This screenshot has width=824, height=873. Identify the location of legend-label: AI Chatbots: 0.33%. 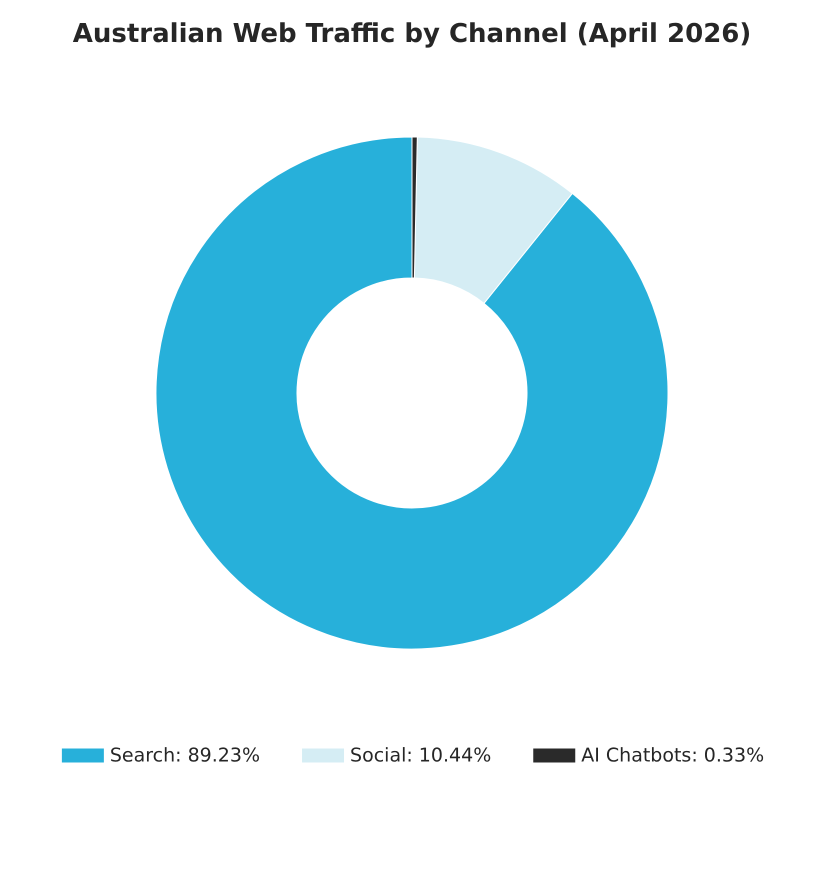
(672, 755).